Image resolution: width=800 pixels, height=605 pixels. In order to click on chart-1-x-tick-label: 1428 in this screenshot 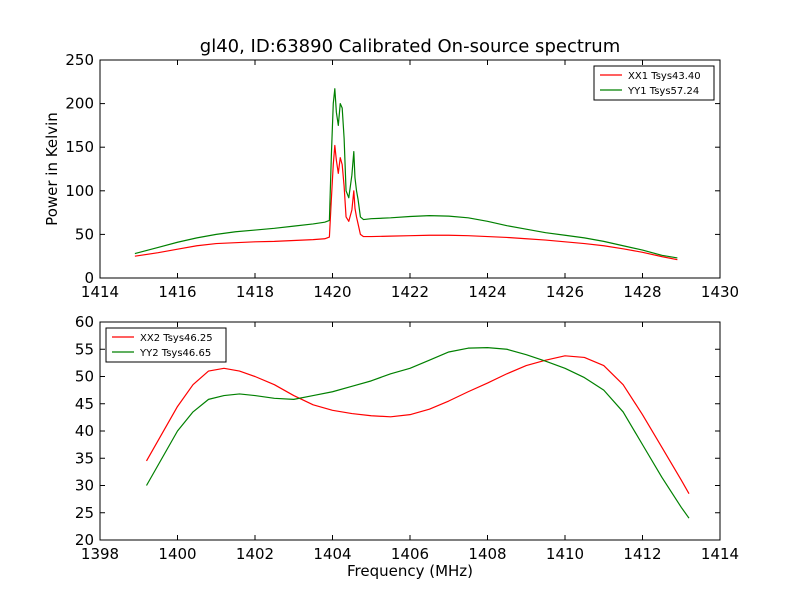, I will do `click(642, 292)`.